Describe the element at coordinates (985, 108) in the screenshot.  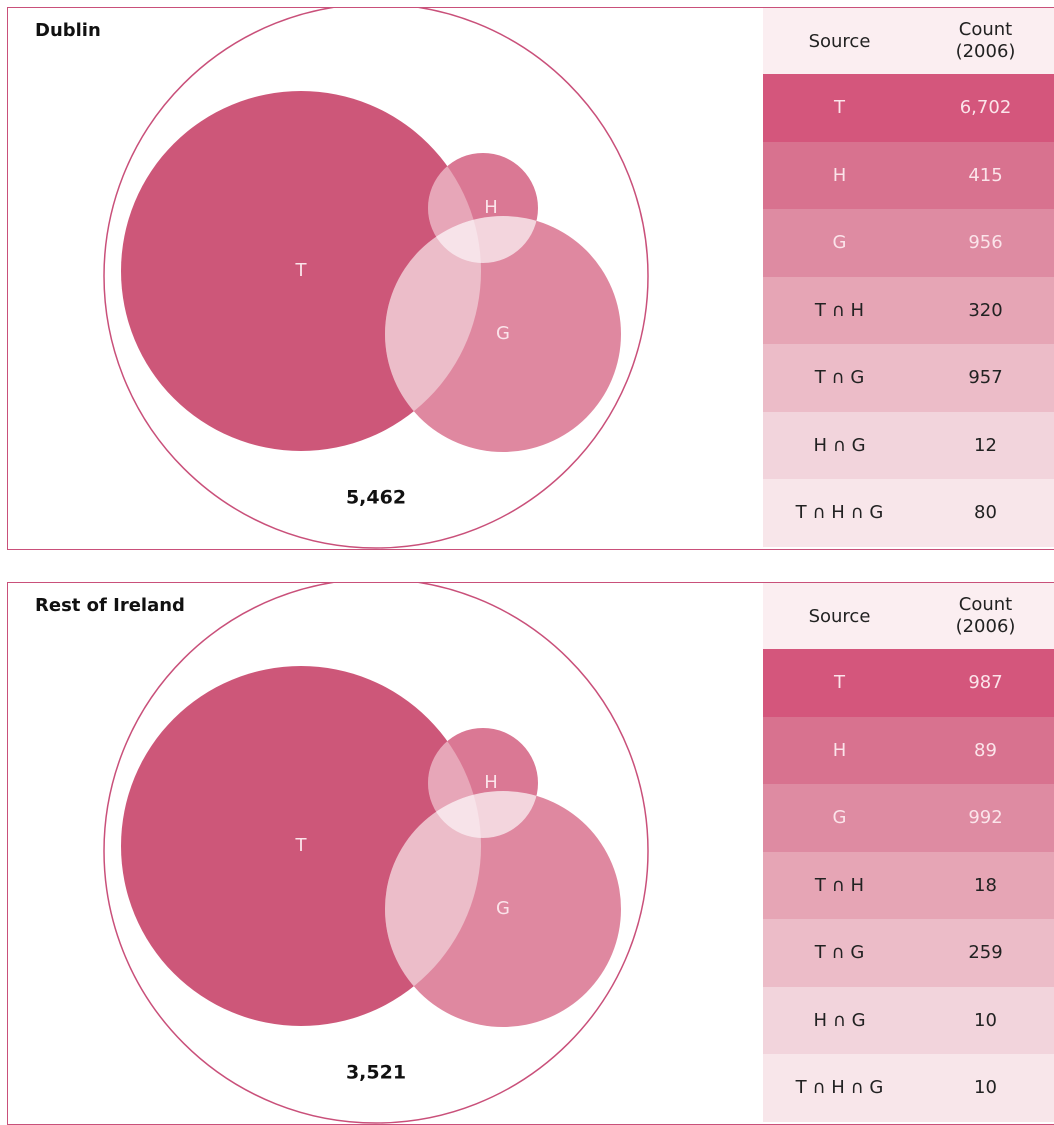
I see `count-cell: 6,702` at that location.